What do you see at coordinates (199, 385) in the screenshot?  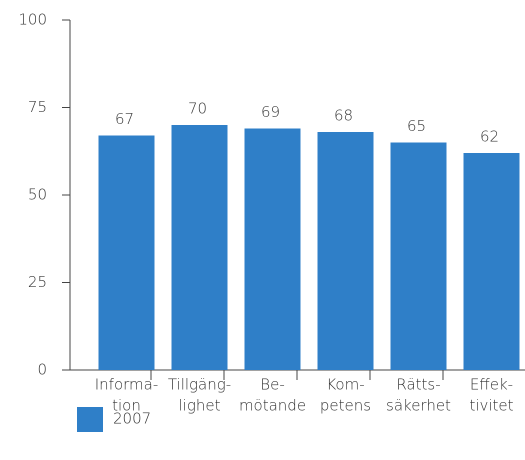 I see `x-tick-label: Tillgäng-` at bounding box center [199, 385].